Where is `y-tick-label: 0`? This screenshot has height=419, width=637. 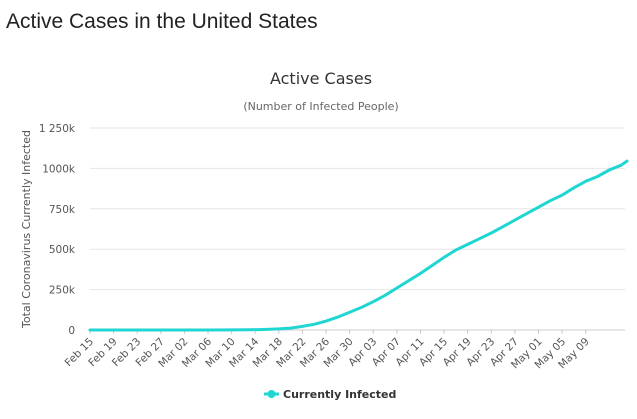 y-tick-label: 0 is located at coordinates (71, 331).